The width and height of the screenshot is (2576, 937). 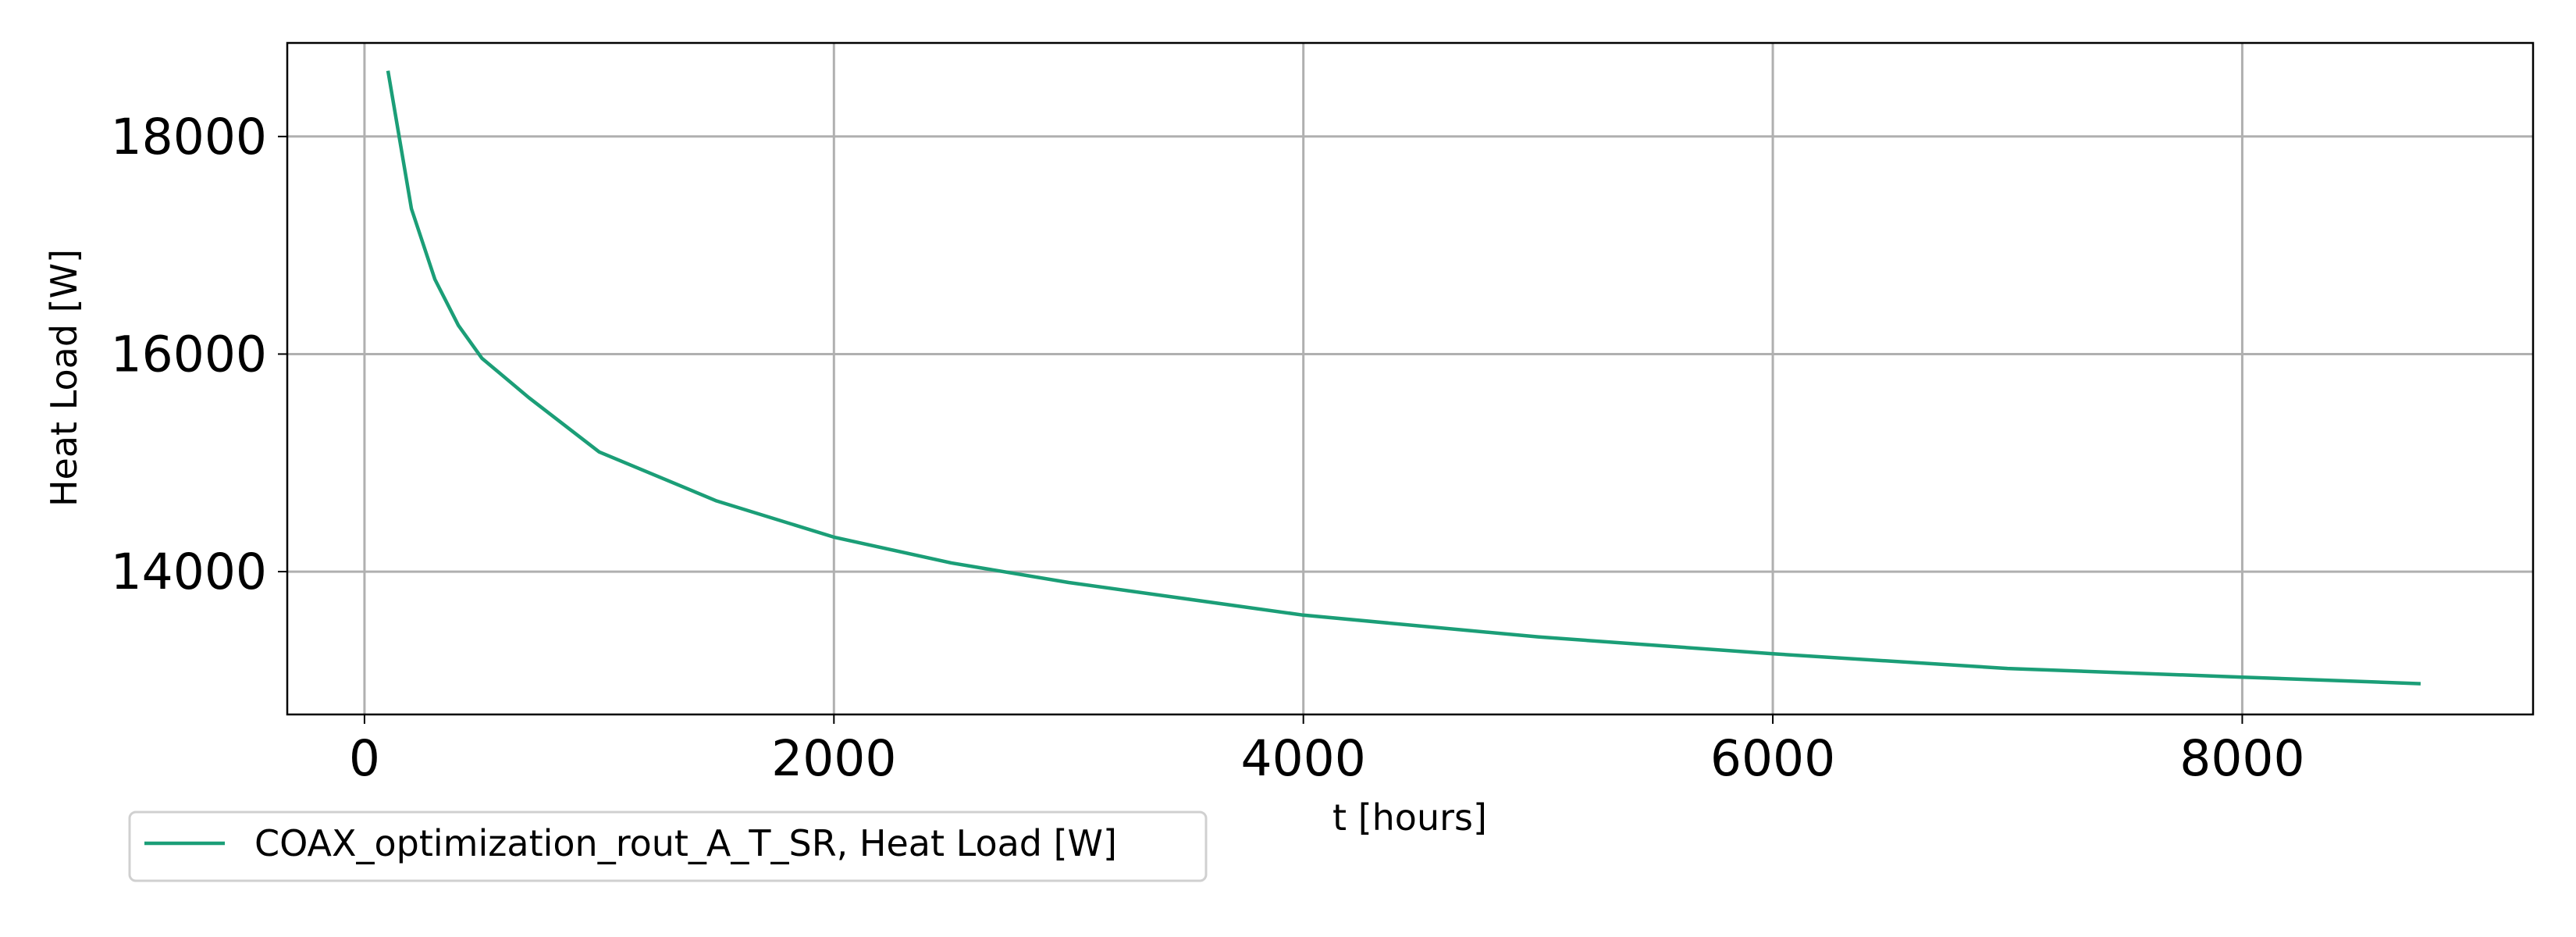 I want to click on y-tick-label: 18000, so click(x=189, y=137).